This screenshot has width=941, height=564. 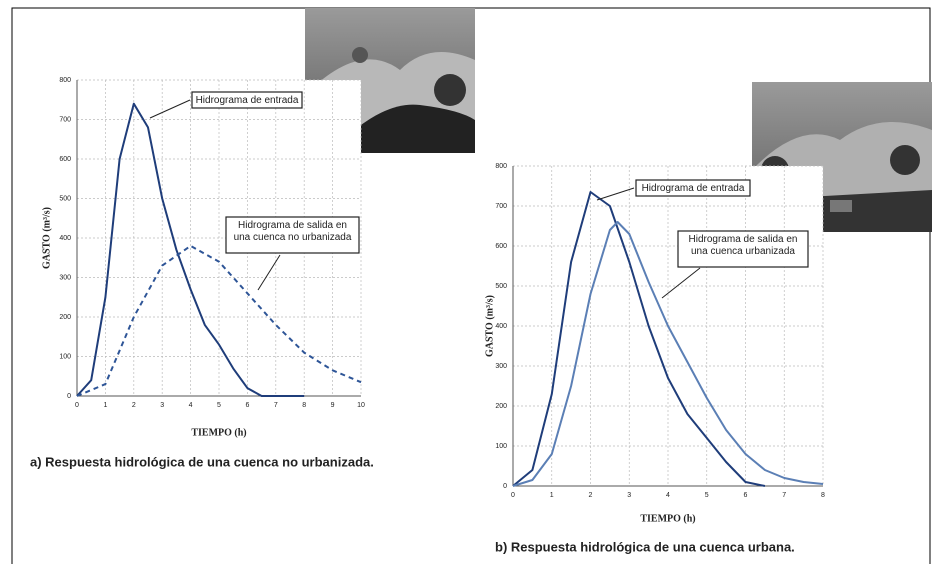 What do you see at coordinates (333, 405) in the screenshot?
I see `x-tick-label: 9` at bounding box center [333, 405].